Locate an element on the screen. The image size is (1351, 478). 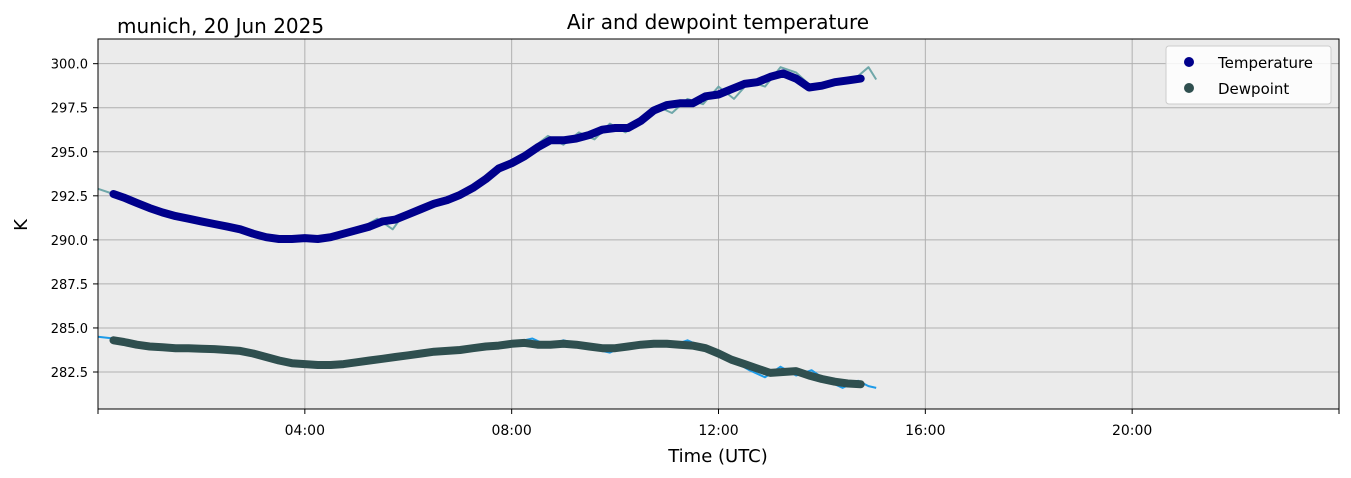
legend-label-dewpoint: Dewpoint is located at coordinates (1253, 89).